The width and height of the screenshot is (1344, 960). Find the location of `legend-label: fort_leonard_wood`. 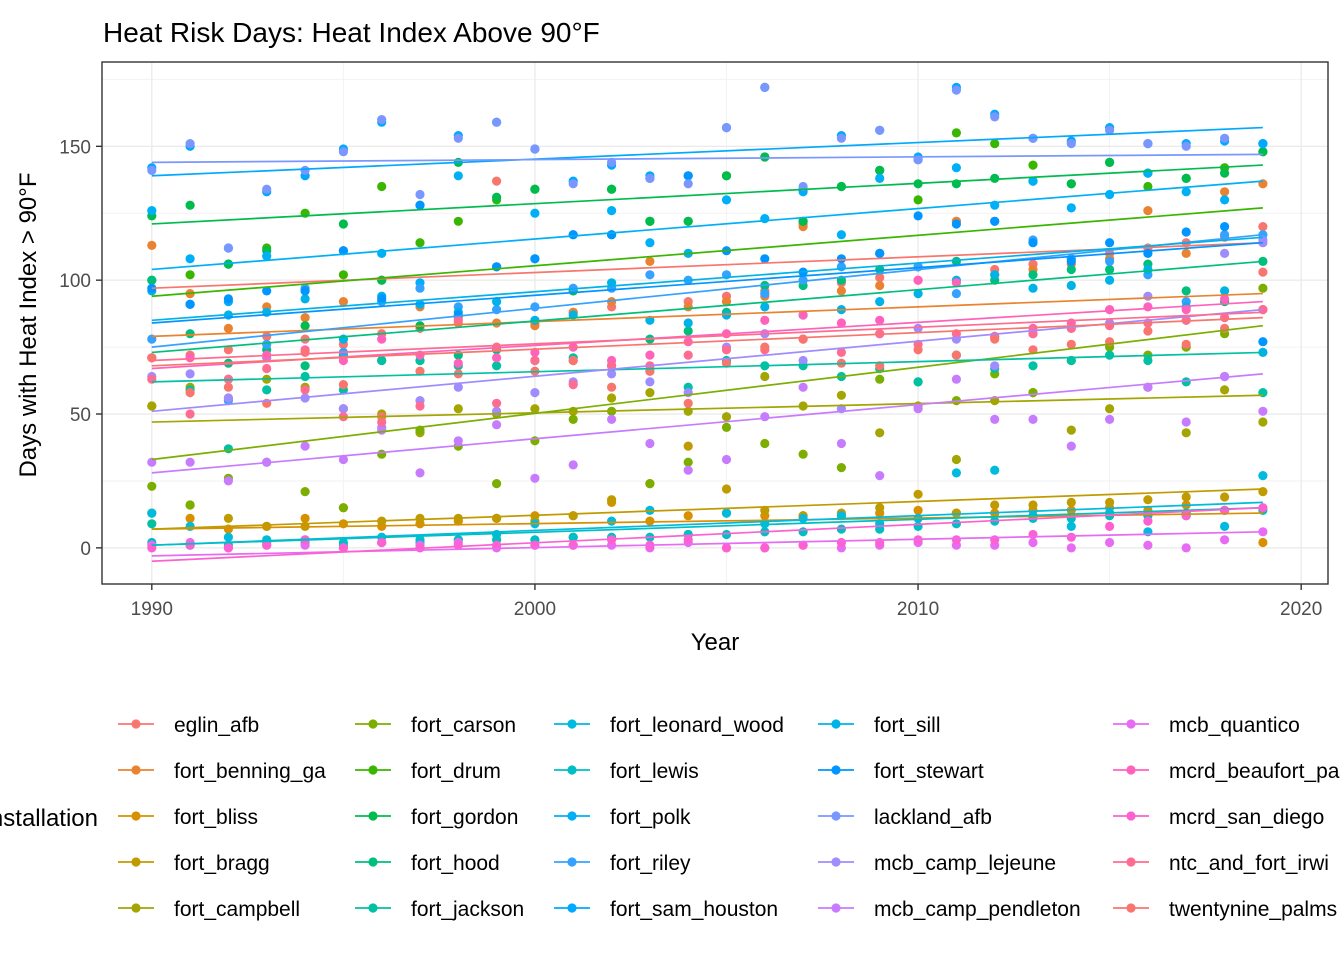

legend-label: fort_leonard_wood is located at coordinates (697, 725).